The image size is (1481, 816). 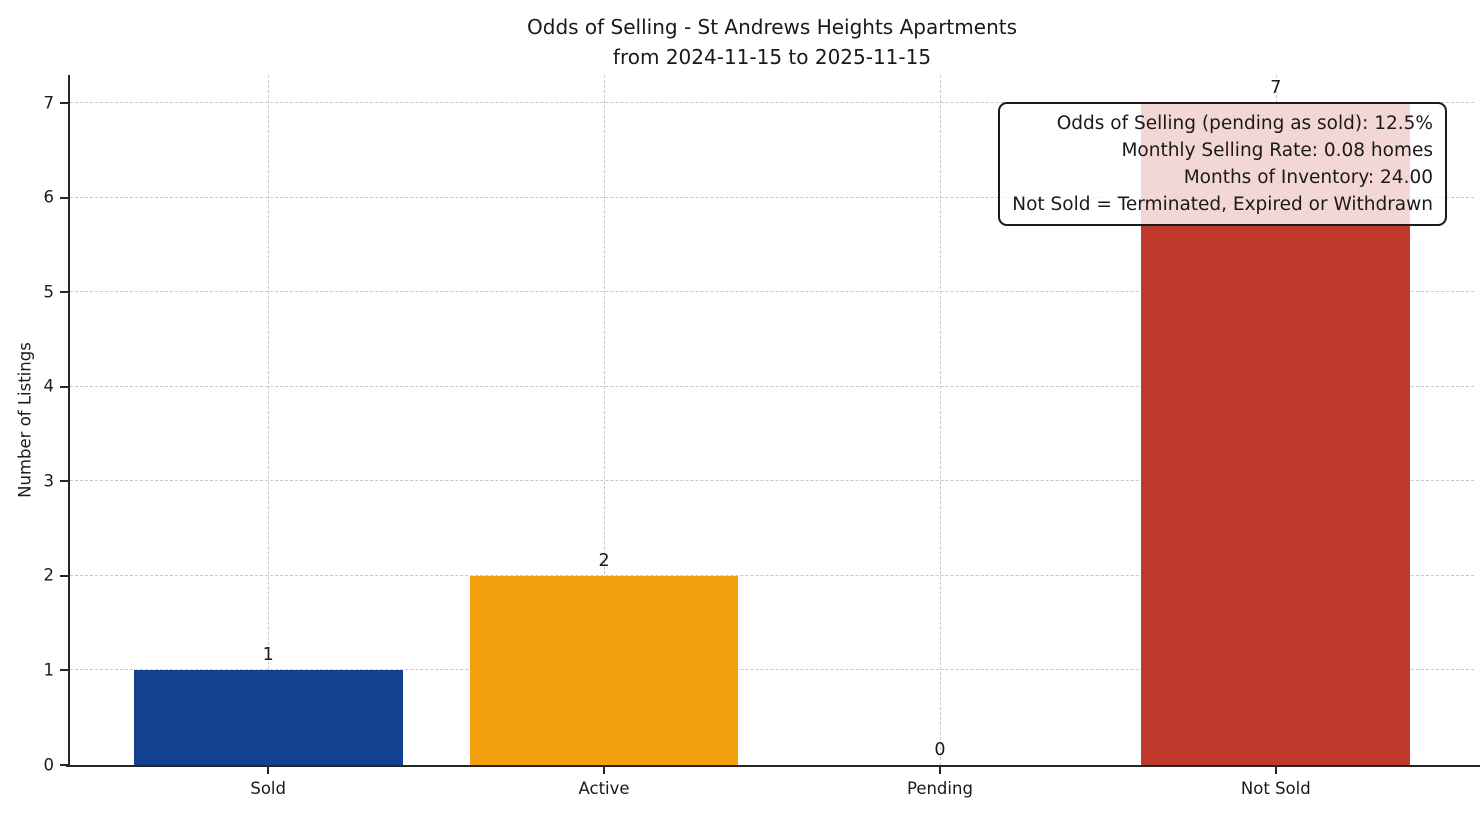 What do you see at coordinates (49, 197) in the screenshot?
I see `y-tick-label: 6` at bounding box center [49, 197].